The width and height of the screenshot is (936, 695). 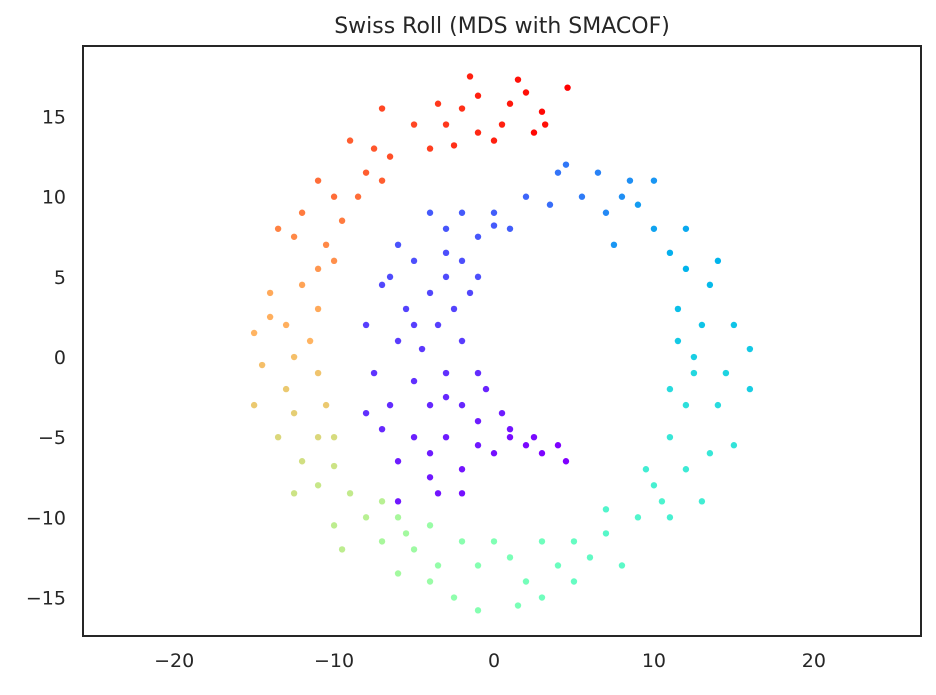 I want to click on x-tick-label: 0, so click(x=494, y=661).